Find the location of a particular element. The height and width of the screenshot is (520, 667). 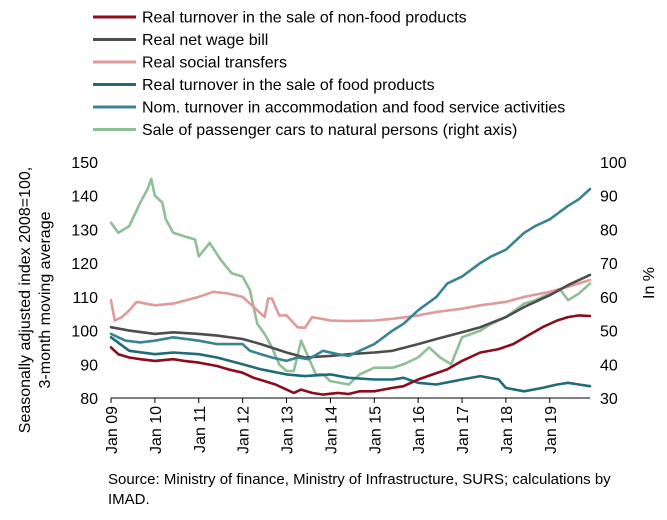

y2-tick-label: 70 is located at coordinates (609, 264).